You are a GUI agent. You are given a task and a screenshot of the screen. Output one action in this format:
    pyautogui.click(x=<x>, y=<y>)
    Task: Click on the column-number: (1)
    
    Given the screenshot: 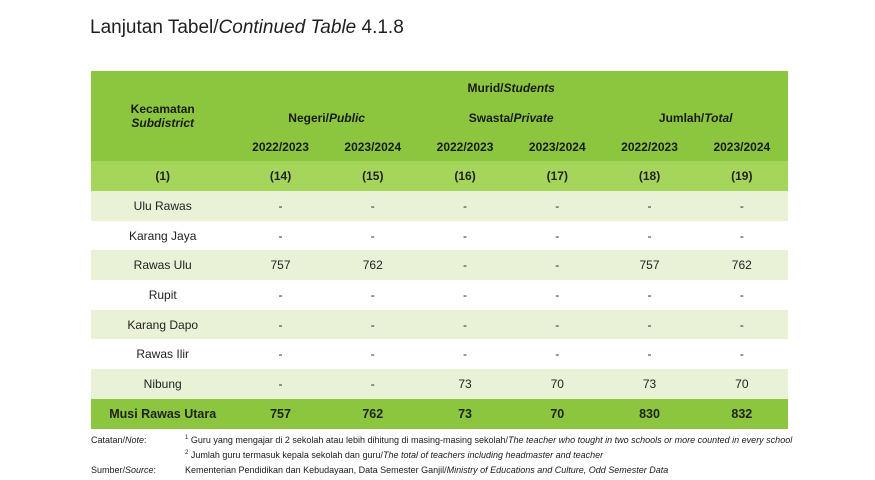 What is the action you would take?
    pyautogui.click(x=163, y=176)
    